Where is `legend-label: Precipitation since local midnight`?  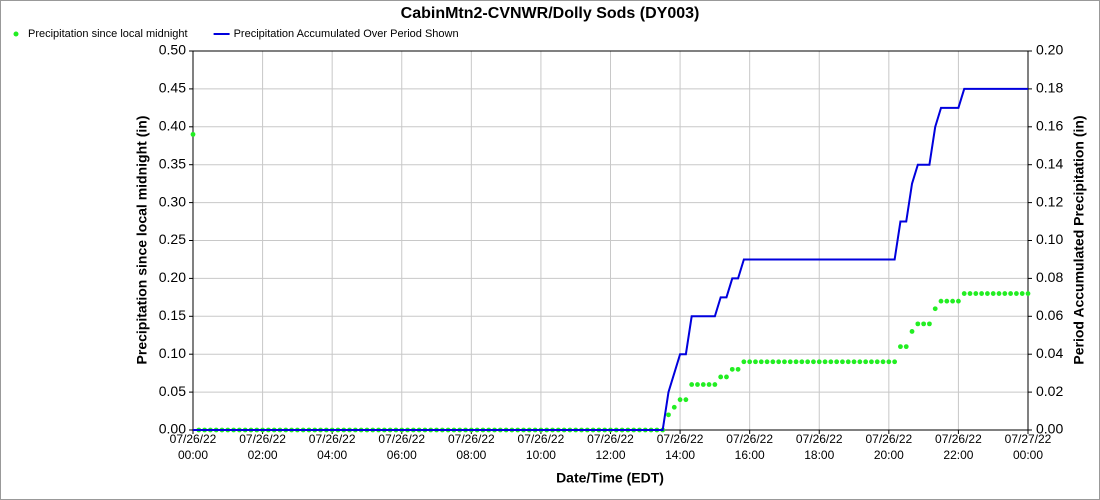 legend-label: Precipitation since local midnight is located at coordinates (108, 34).